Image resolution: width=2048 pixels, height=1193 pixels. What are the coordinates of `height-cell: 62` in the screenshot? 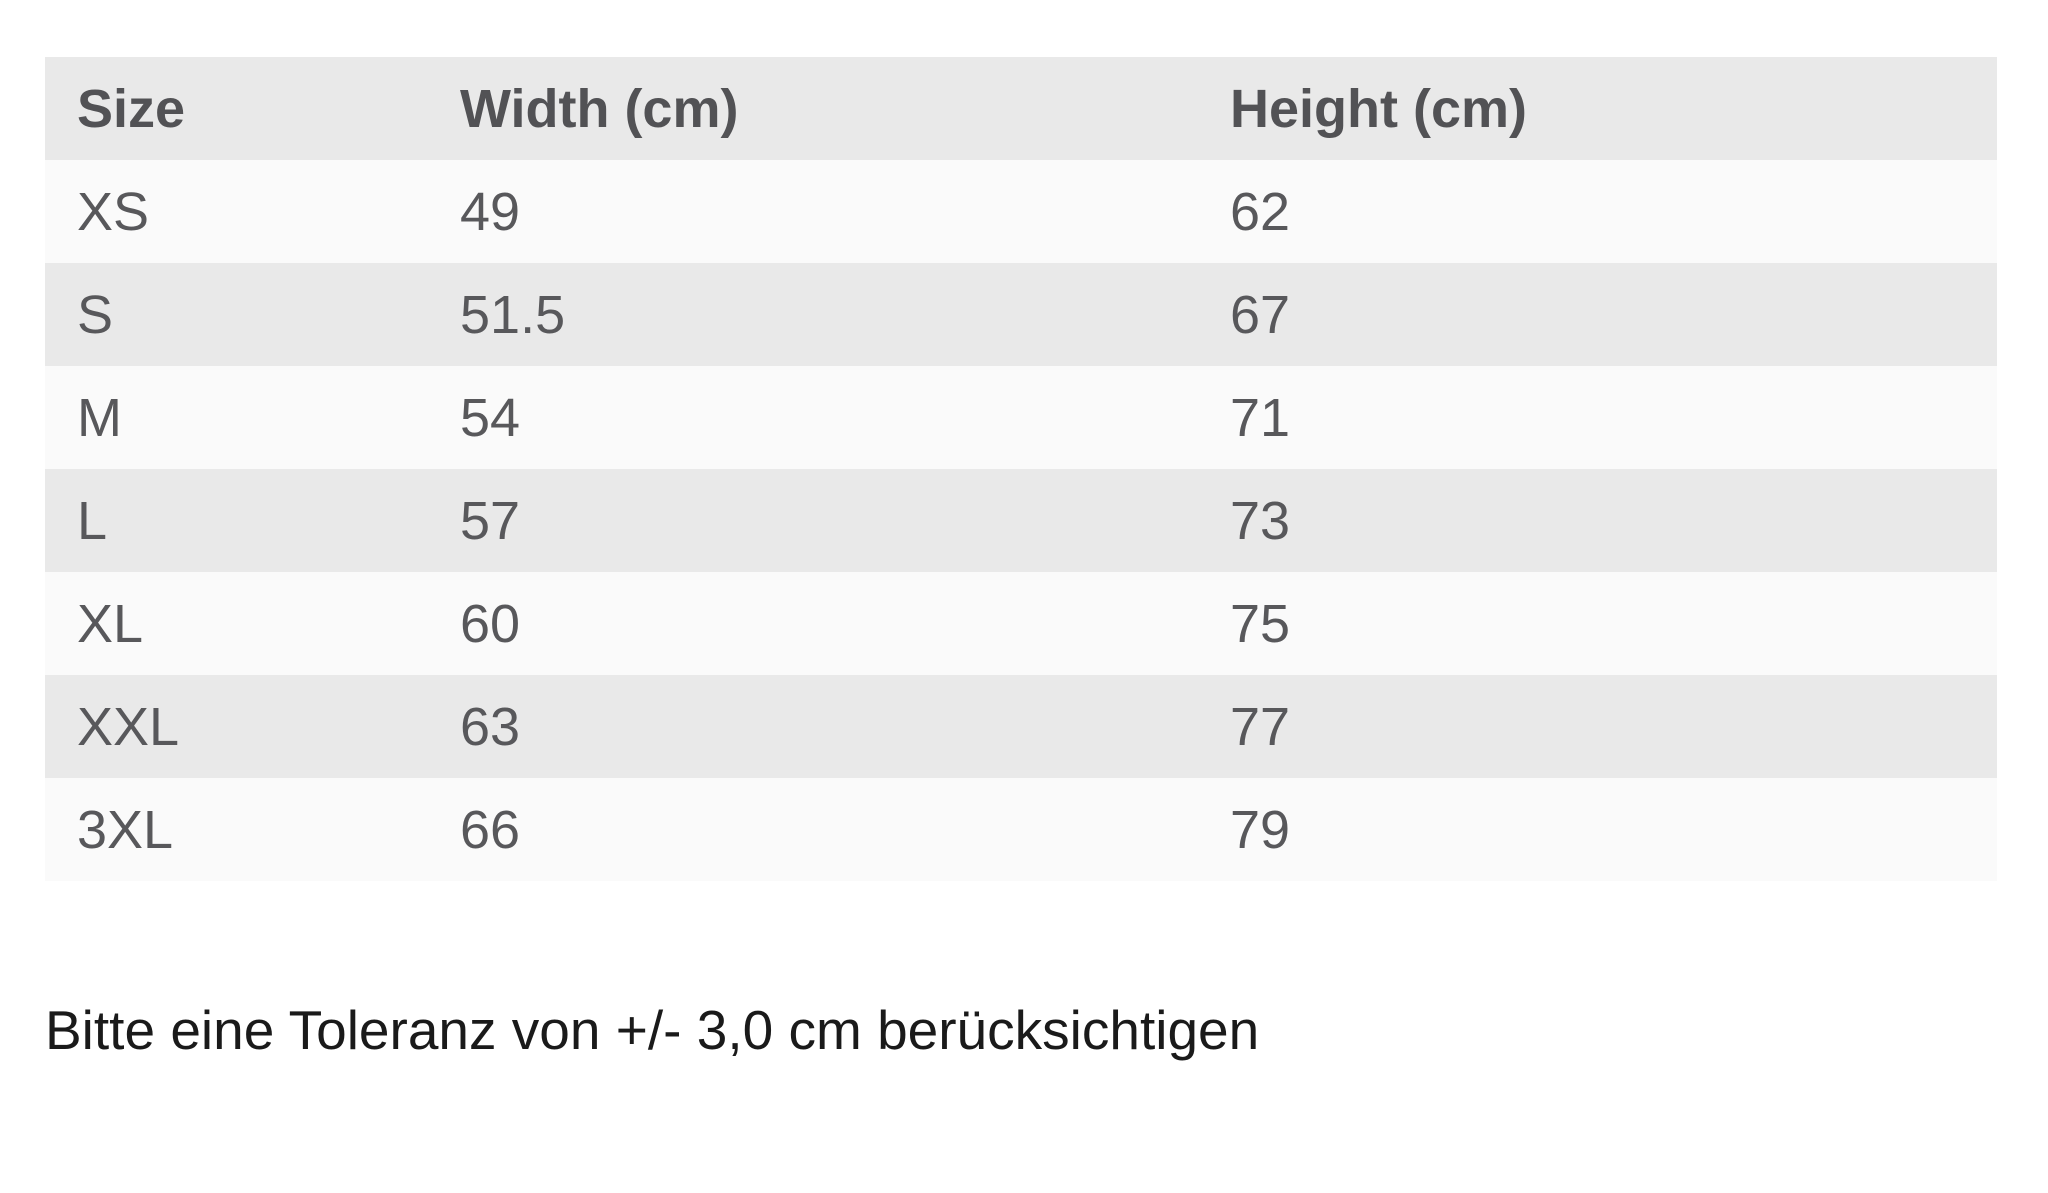 It's located at (1260, 211).